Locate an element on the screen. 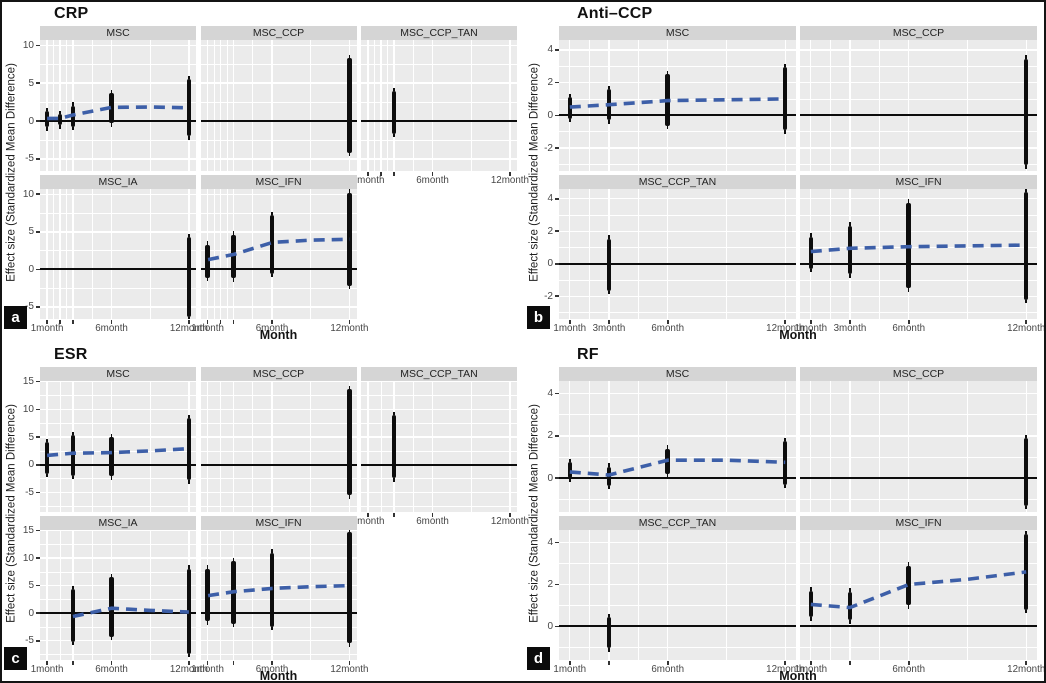 Image resolution: width=1046 pixels, height=683 pixels. panel-title: RF is located at coordinates (588, 354).